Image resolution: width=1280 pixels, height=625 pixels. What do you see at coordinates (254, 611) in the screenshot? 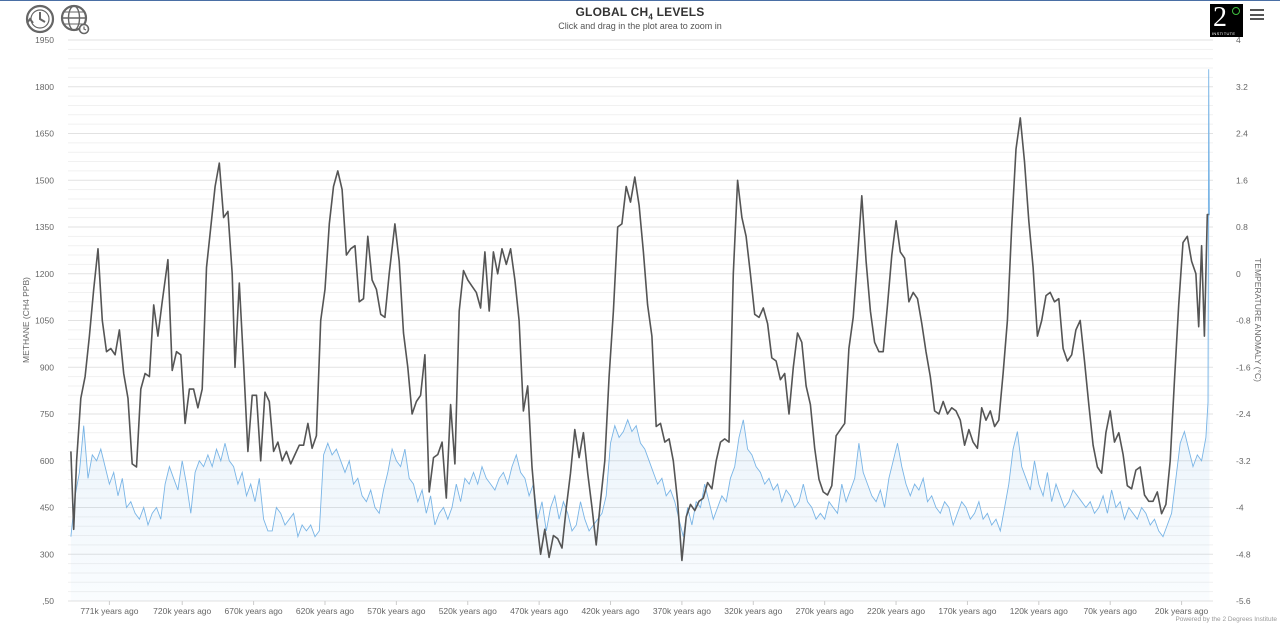
I see `x-tick-label: 670k years ago` at bounding box center [254, 611].